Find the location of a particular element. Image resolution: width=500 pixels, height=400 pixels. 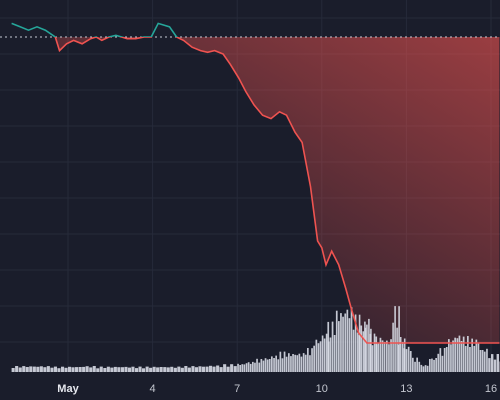

x-tick-label: 10 is located at coordinates (322, 389).